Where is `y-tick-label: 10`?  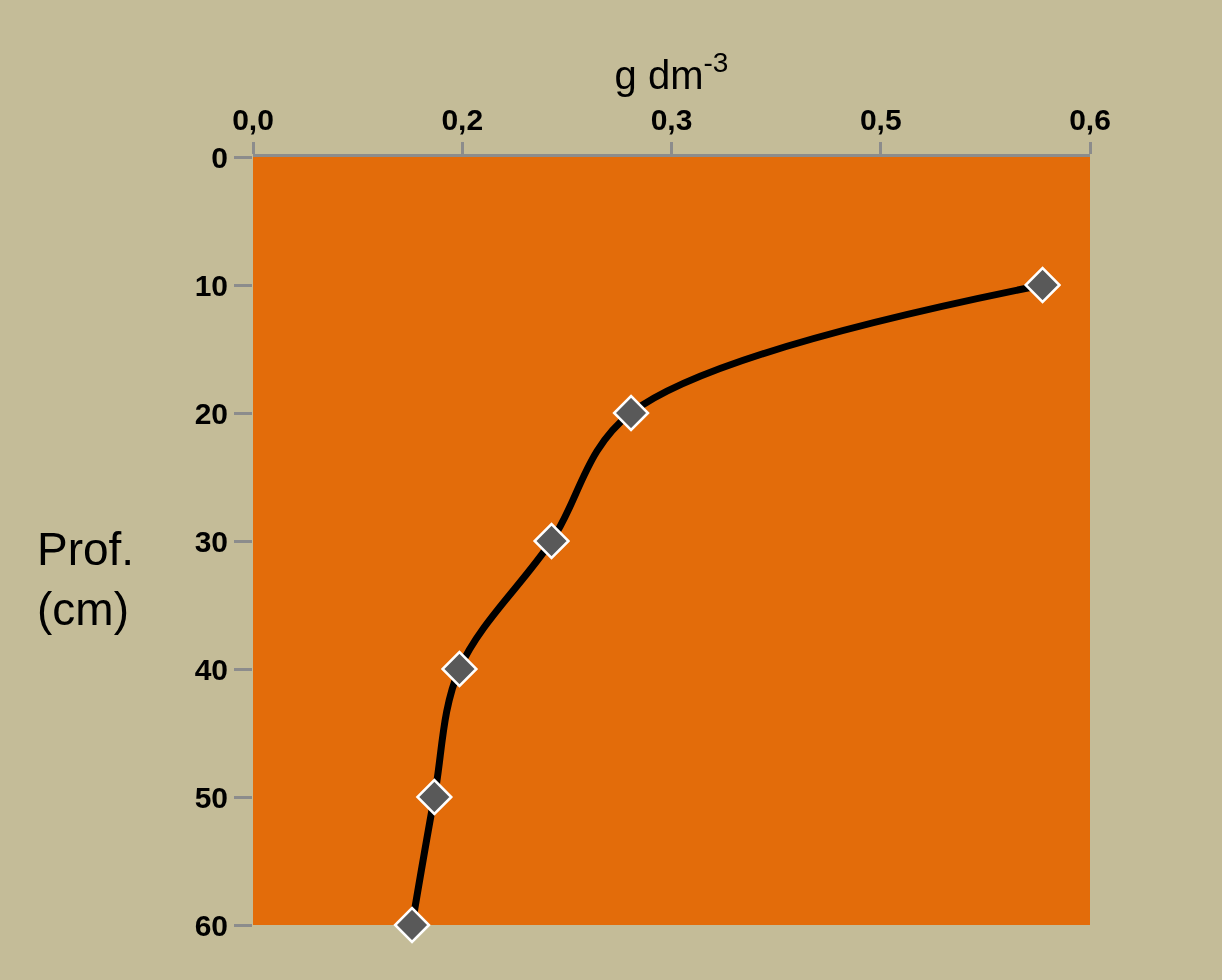 y-tick-label: 10 is located at coordinates (211, 285).